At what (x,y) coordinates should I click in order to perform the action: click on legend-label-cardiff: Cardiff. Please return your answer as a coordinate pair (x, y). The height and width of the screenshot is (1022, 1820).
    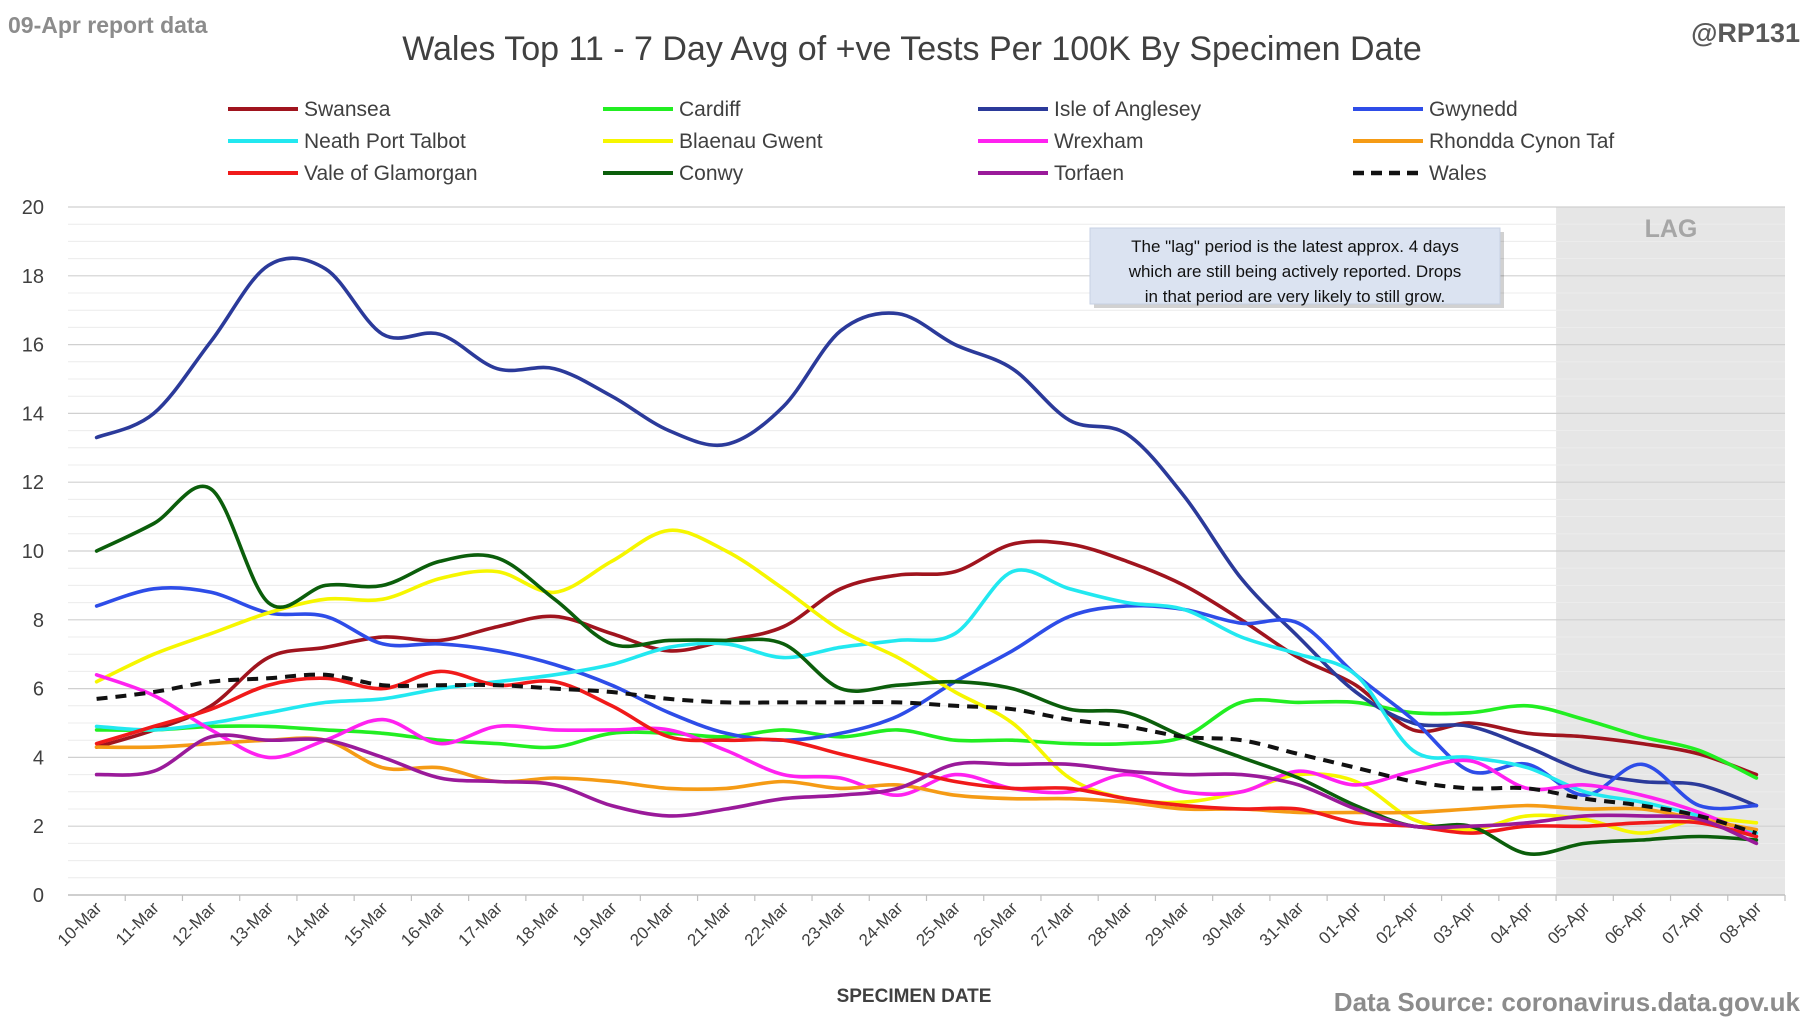
    Looking at the image, I should click on (710, 109).